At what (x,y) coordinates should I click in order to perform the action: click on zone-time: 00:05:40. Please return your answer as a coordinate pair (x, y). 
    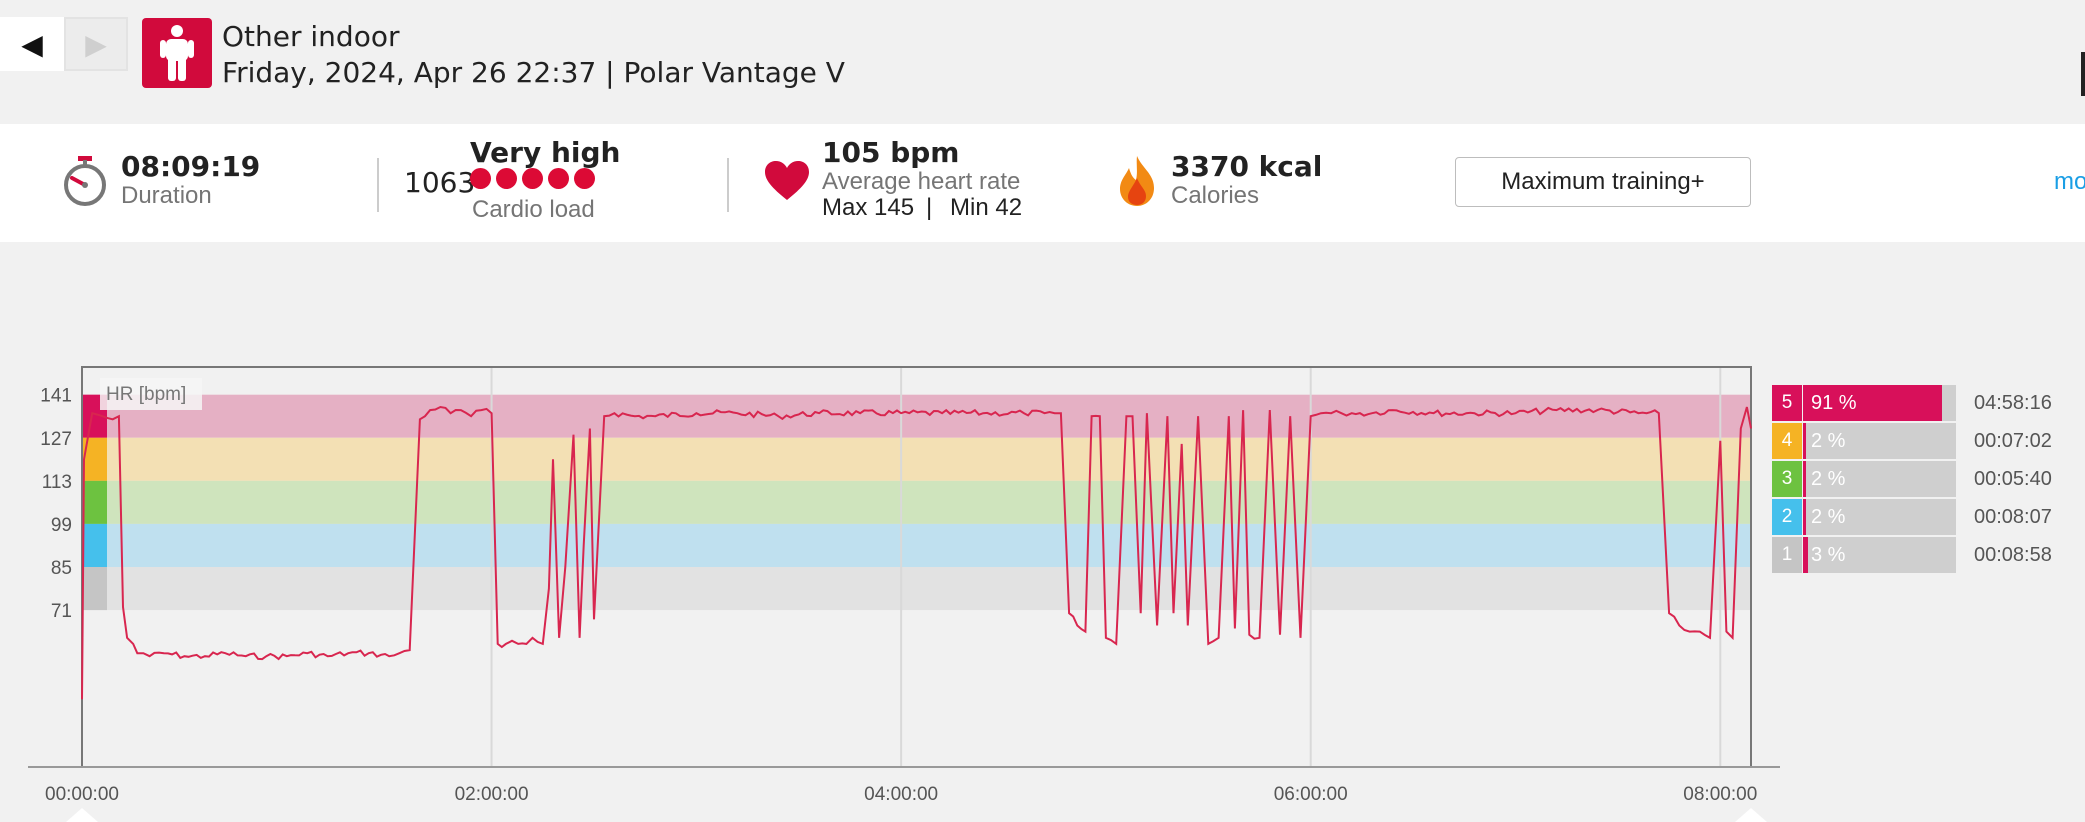
    Looking at the image, I should click on (2013, 479).